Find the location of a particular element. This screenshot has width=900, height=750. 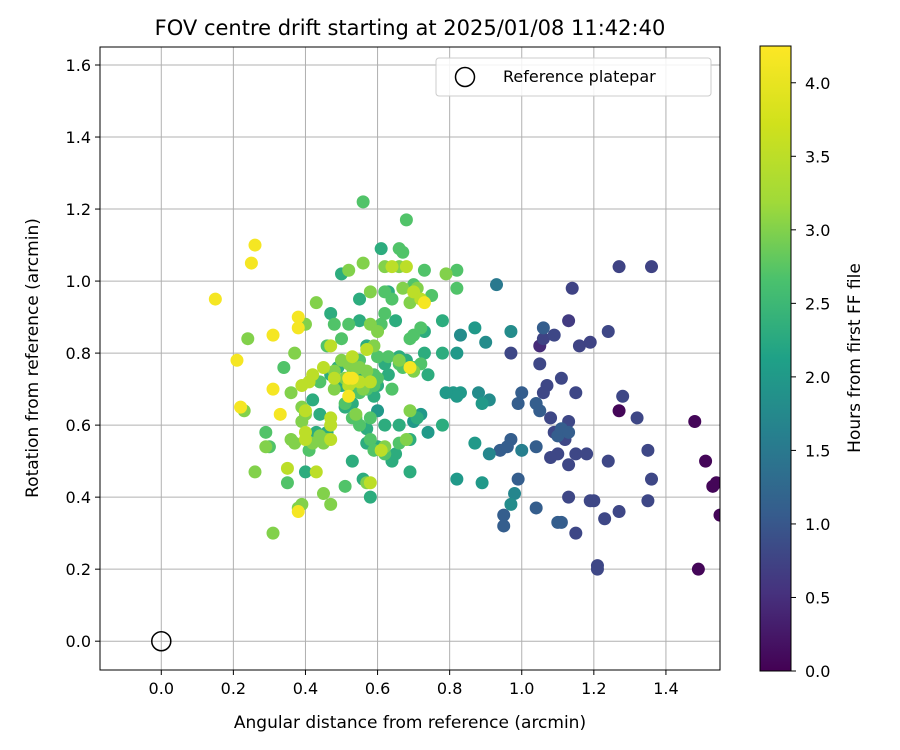

x-tick-label: 1.2 is located at coordinates (593, 688).